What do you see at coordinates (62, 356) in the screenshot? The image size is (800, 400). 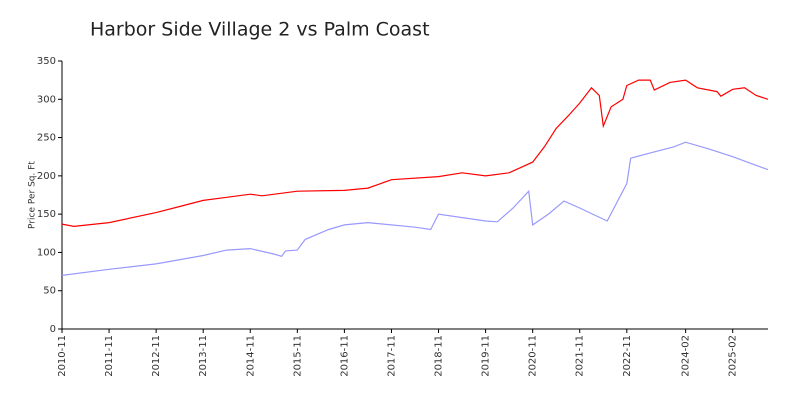 I see `x-tick-label: 2010-11` at bounding box center [62, 356].